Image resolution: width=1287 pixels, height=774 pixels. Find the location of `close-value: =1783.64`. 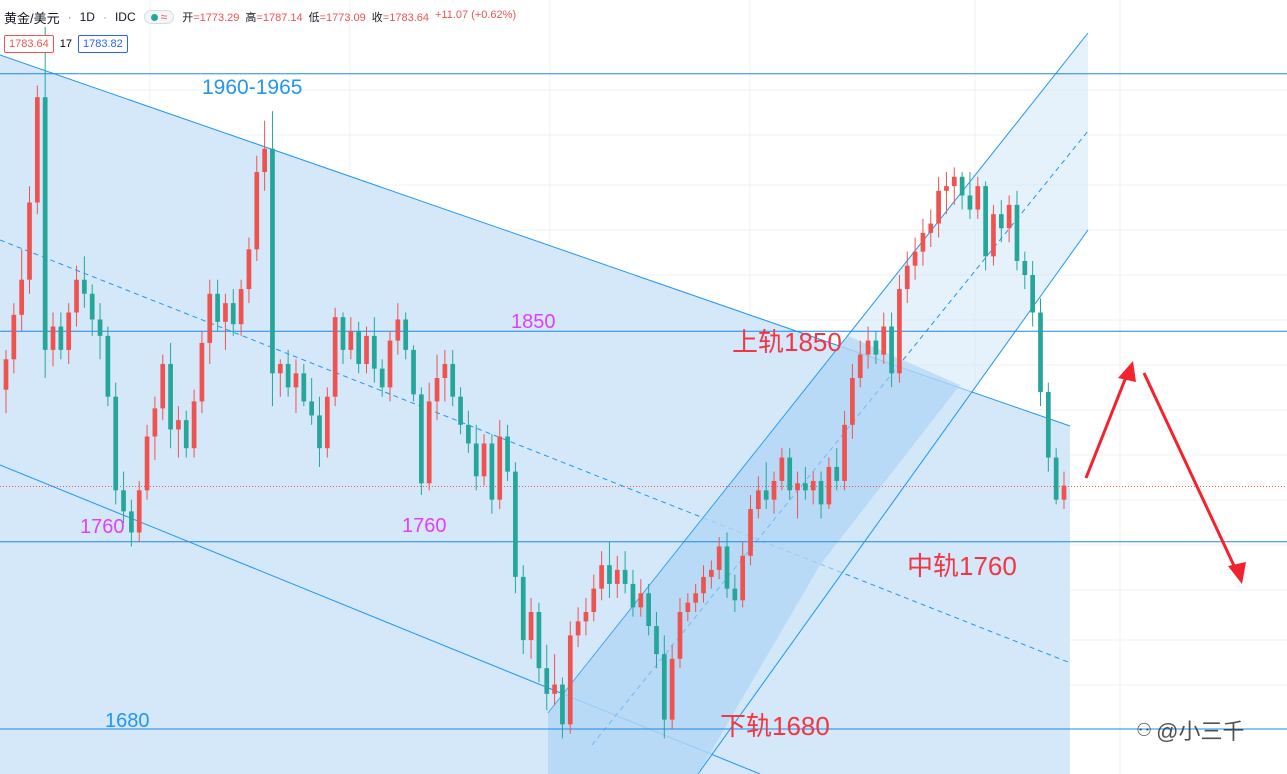

close-value: =1783.64 is located at coordinates (405, 18).